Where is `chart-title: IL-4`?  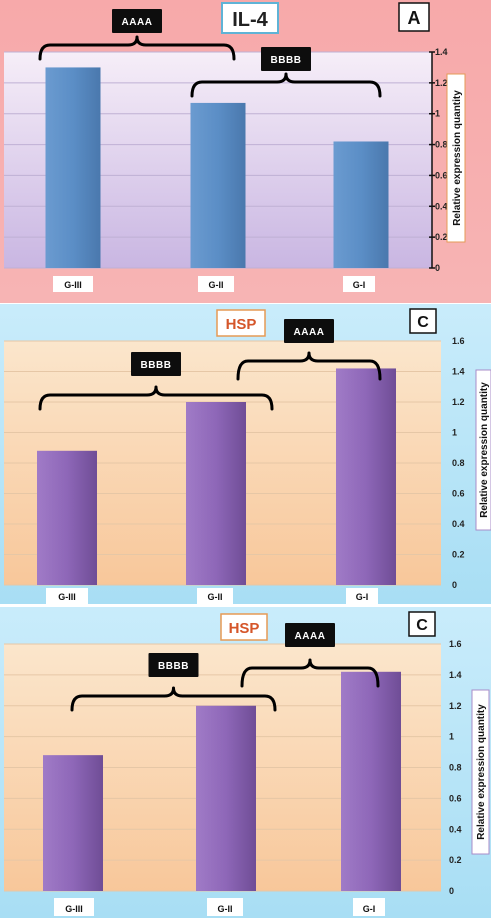
chart-title: IL-4 is located at coordinates (250, 20).